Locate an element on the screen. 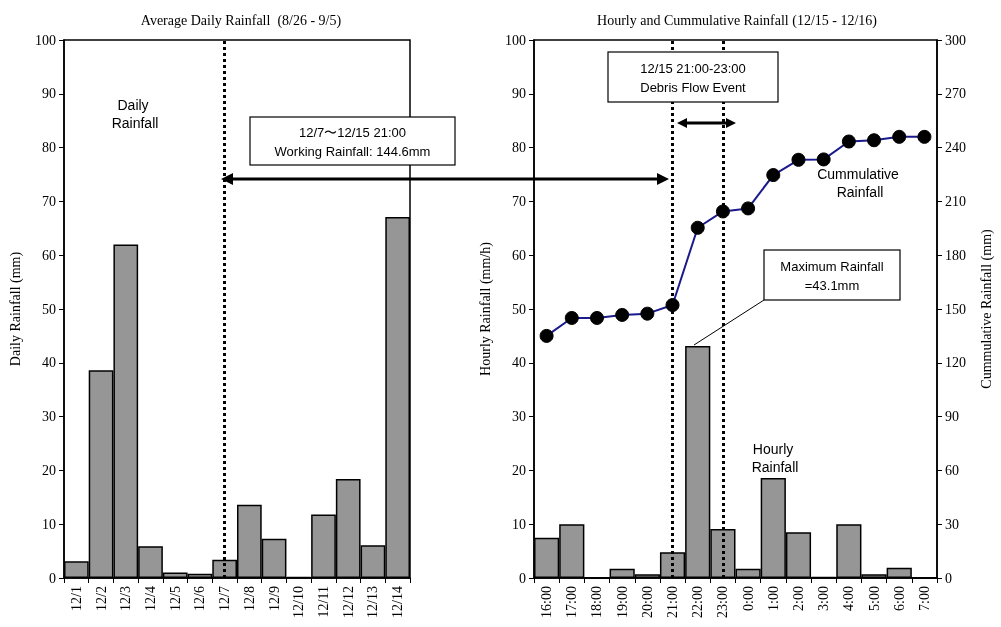 The width and height of the screenshot is (1001, 627). y-axis-title: Hourly Rainfall (mm/h) is located at coordinates (485, 308).